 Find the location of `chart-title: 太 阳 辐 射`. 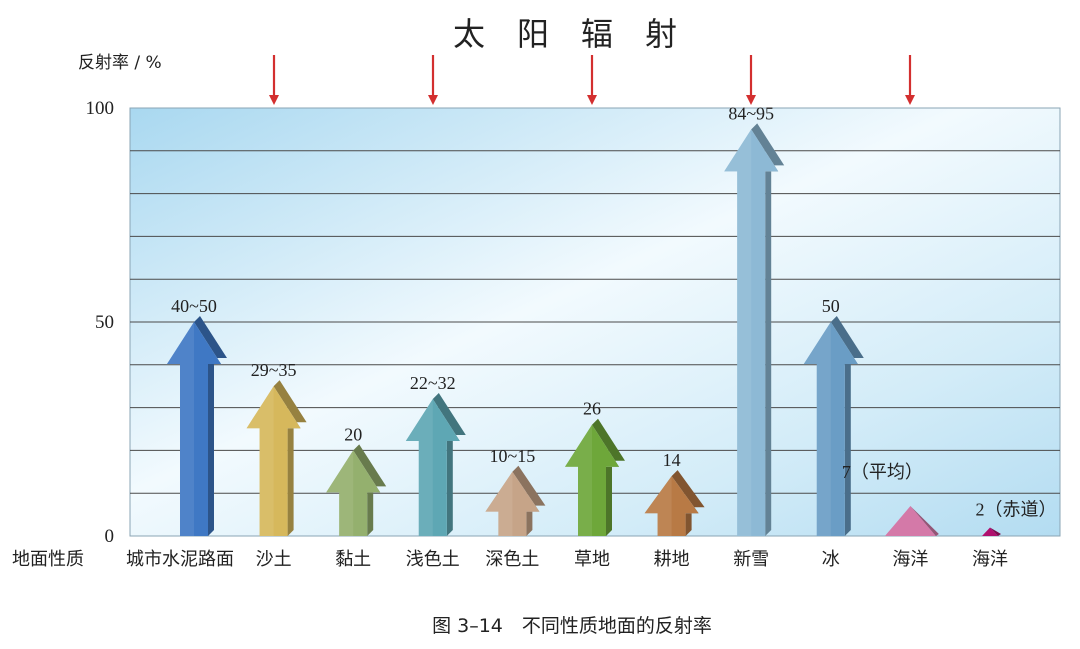

chart-title: 太 阳 辐 射 is located at coordinates (565, 34).